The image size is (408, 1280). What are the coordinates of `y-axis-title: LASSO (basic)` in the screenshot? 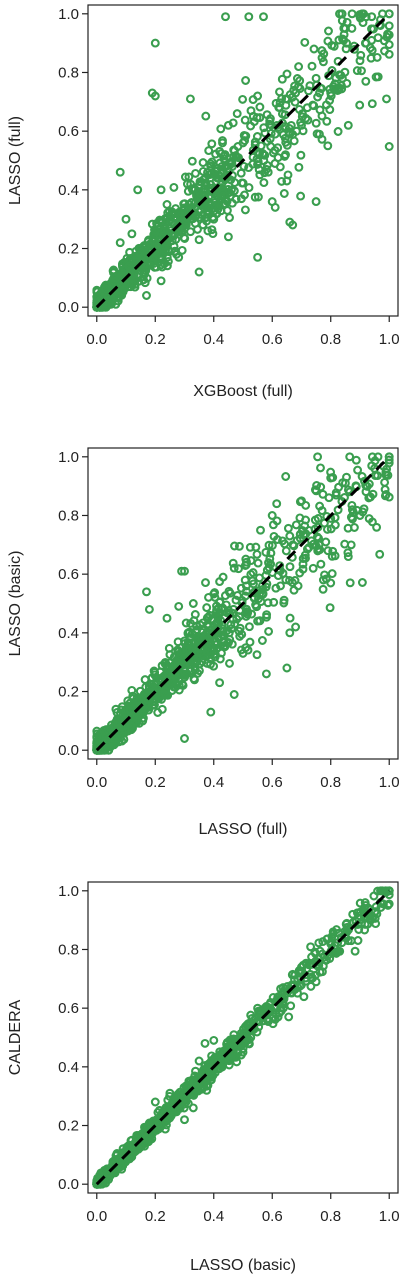 It's located at (15, 604).